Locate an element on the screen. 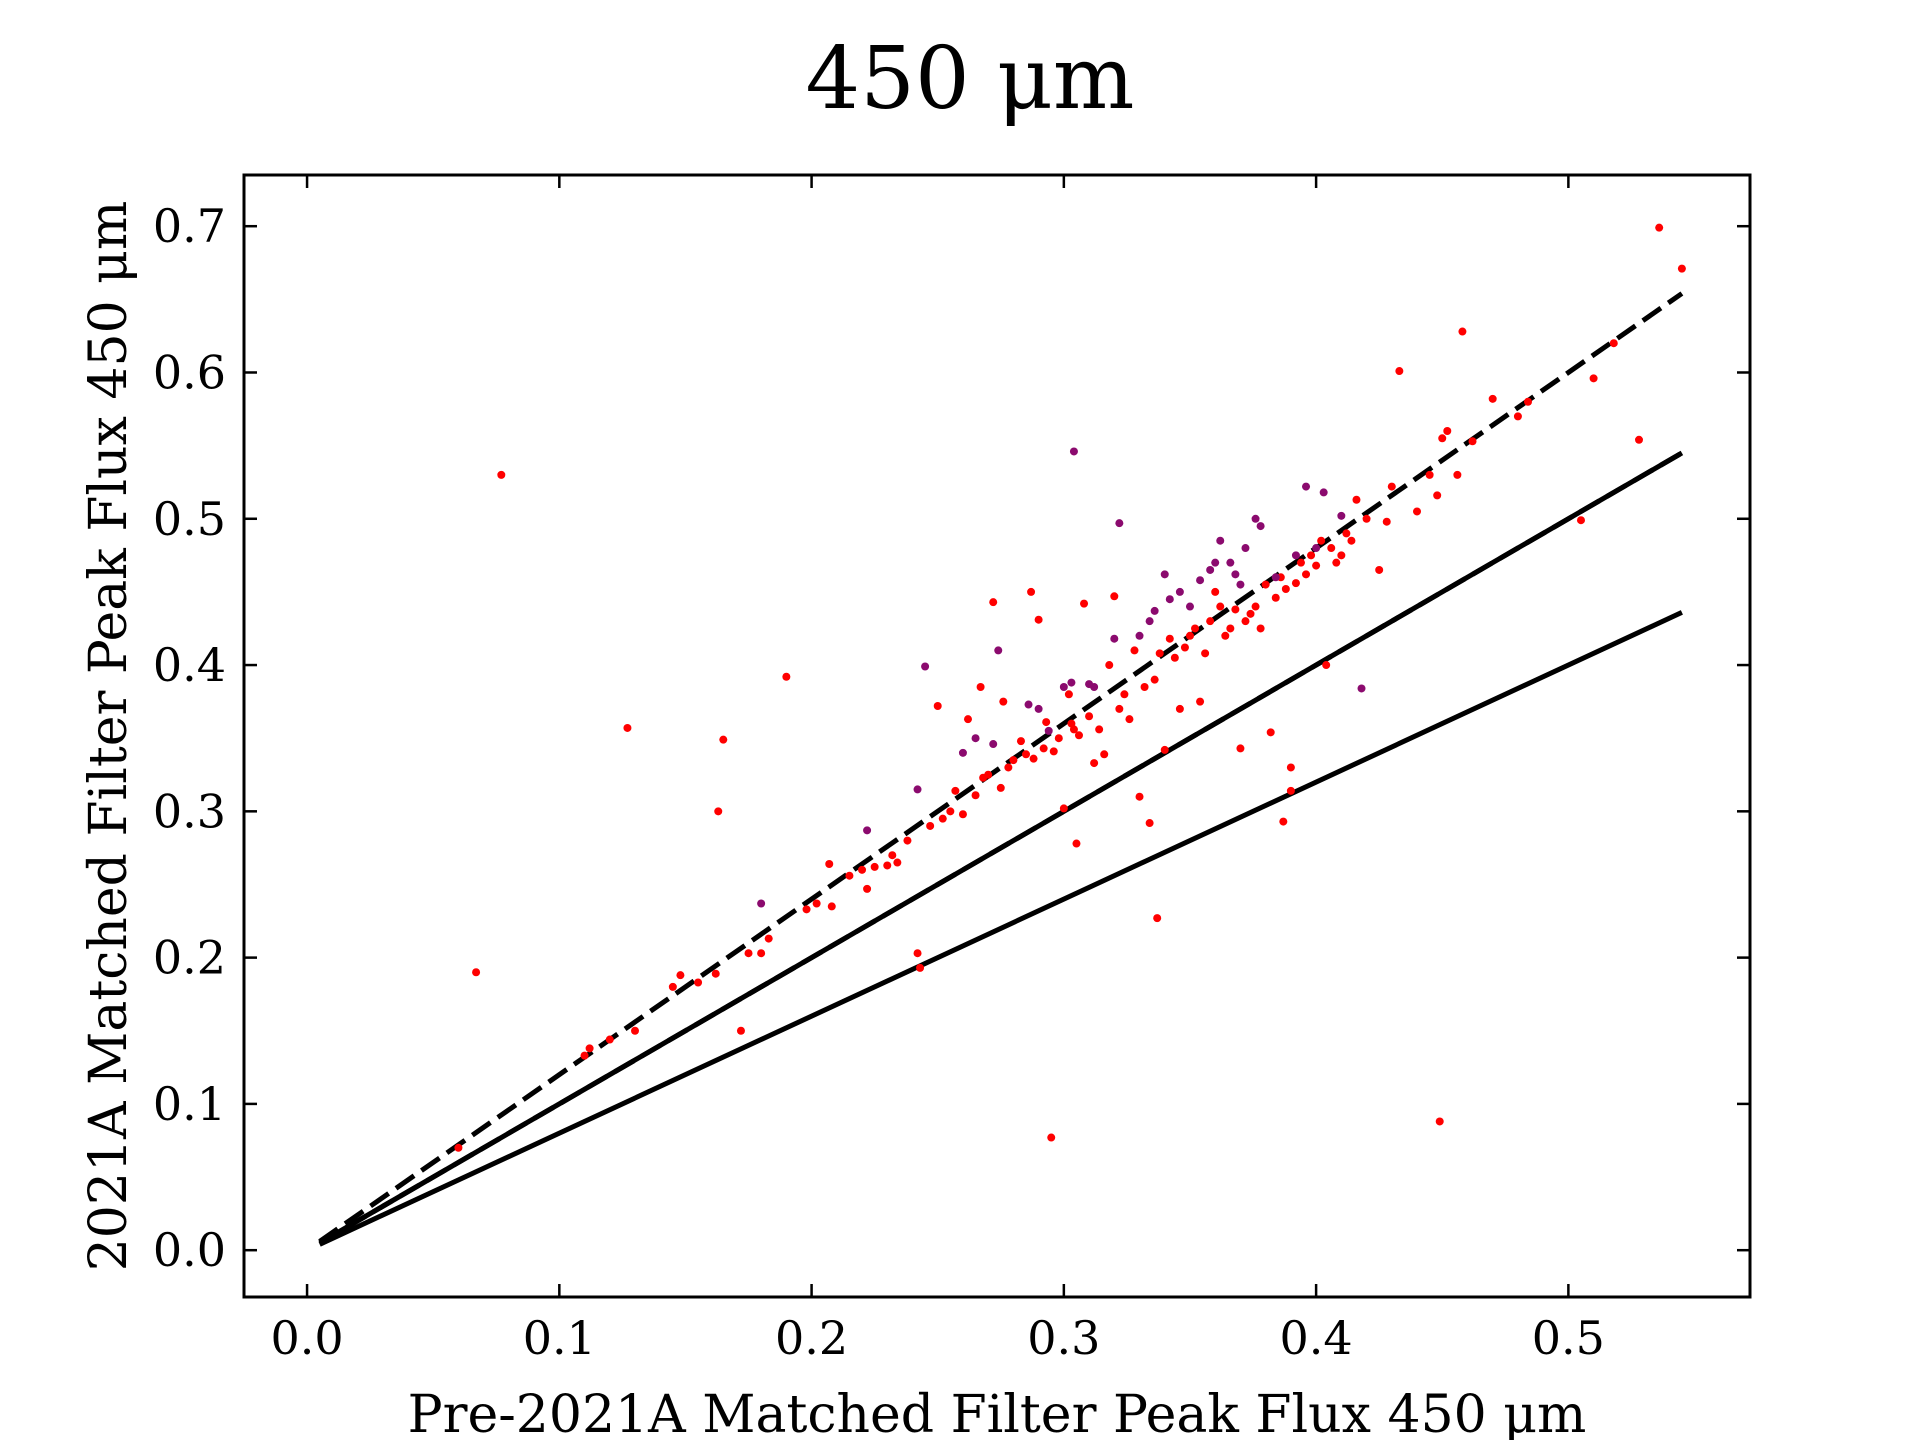 This screenshot has width=1920, height=1440. y-tick-label: 0.1 is located at coordinates (189, 1104).